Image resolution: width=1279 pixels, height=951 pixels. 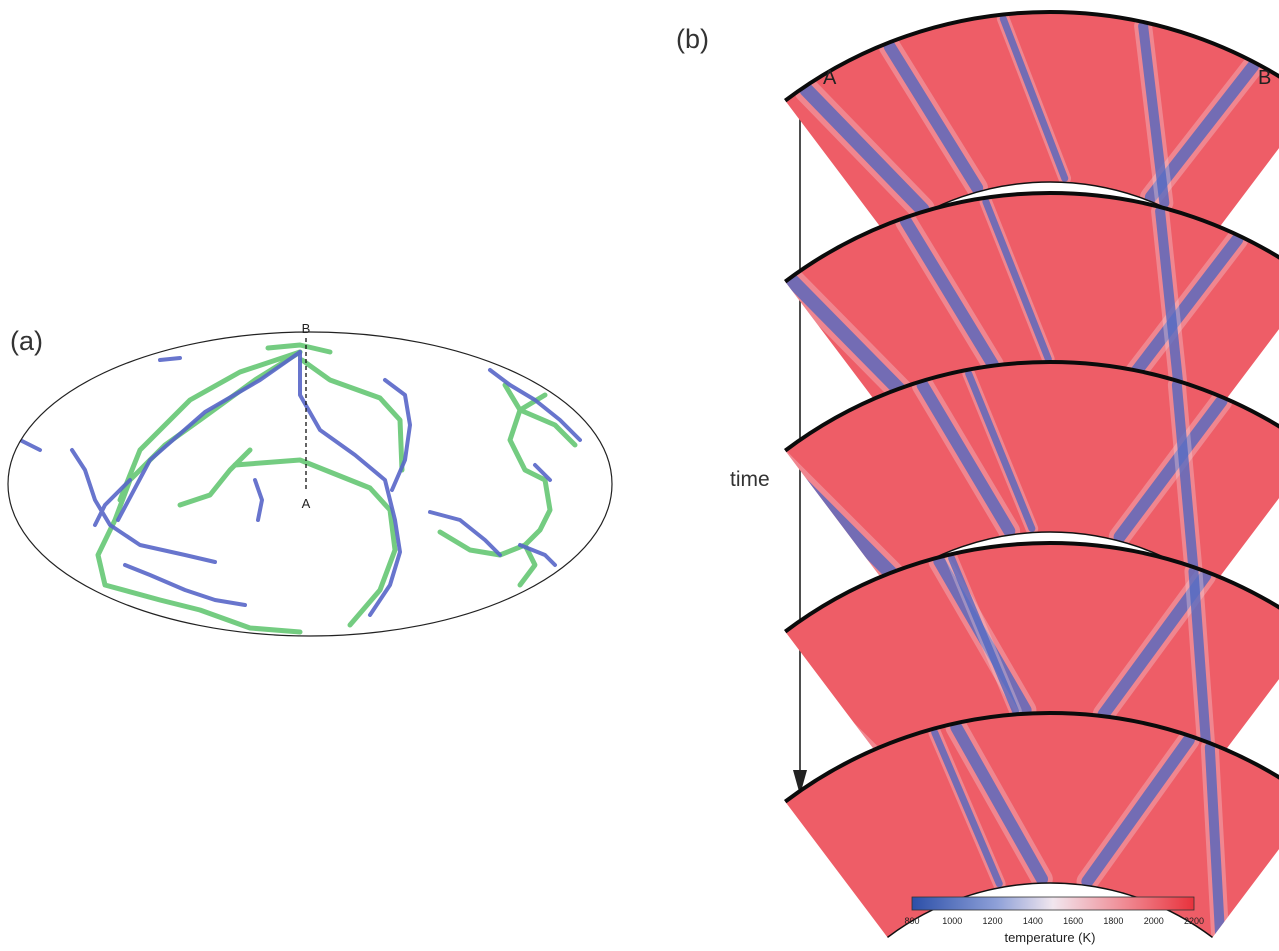 What do you see at coordinates (1113, 921) in the screenshot?
I see `colorbar-tick-label: 1800` at bounding box center [1113, 921].